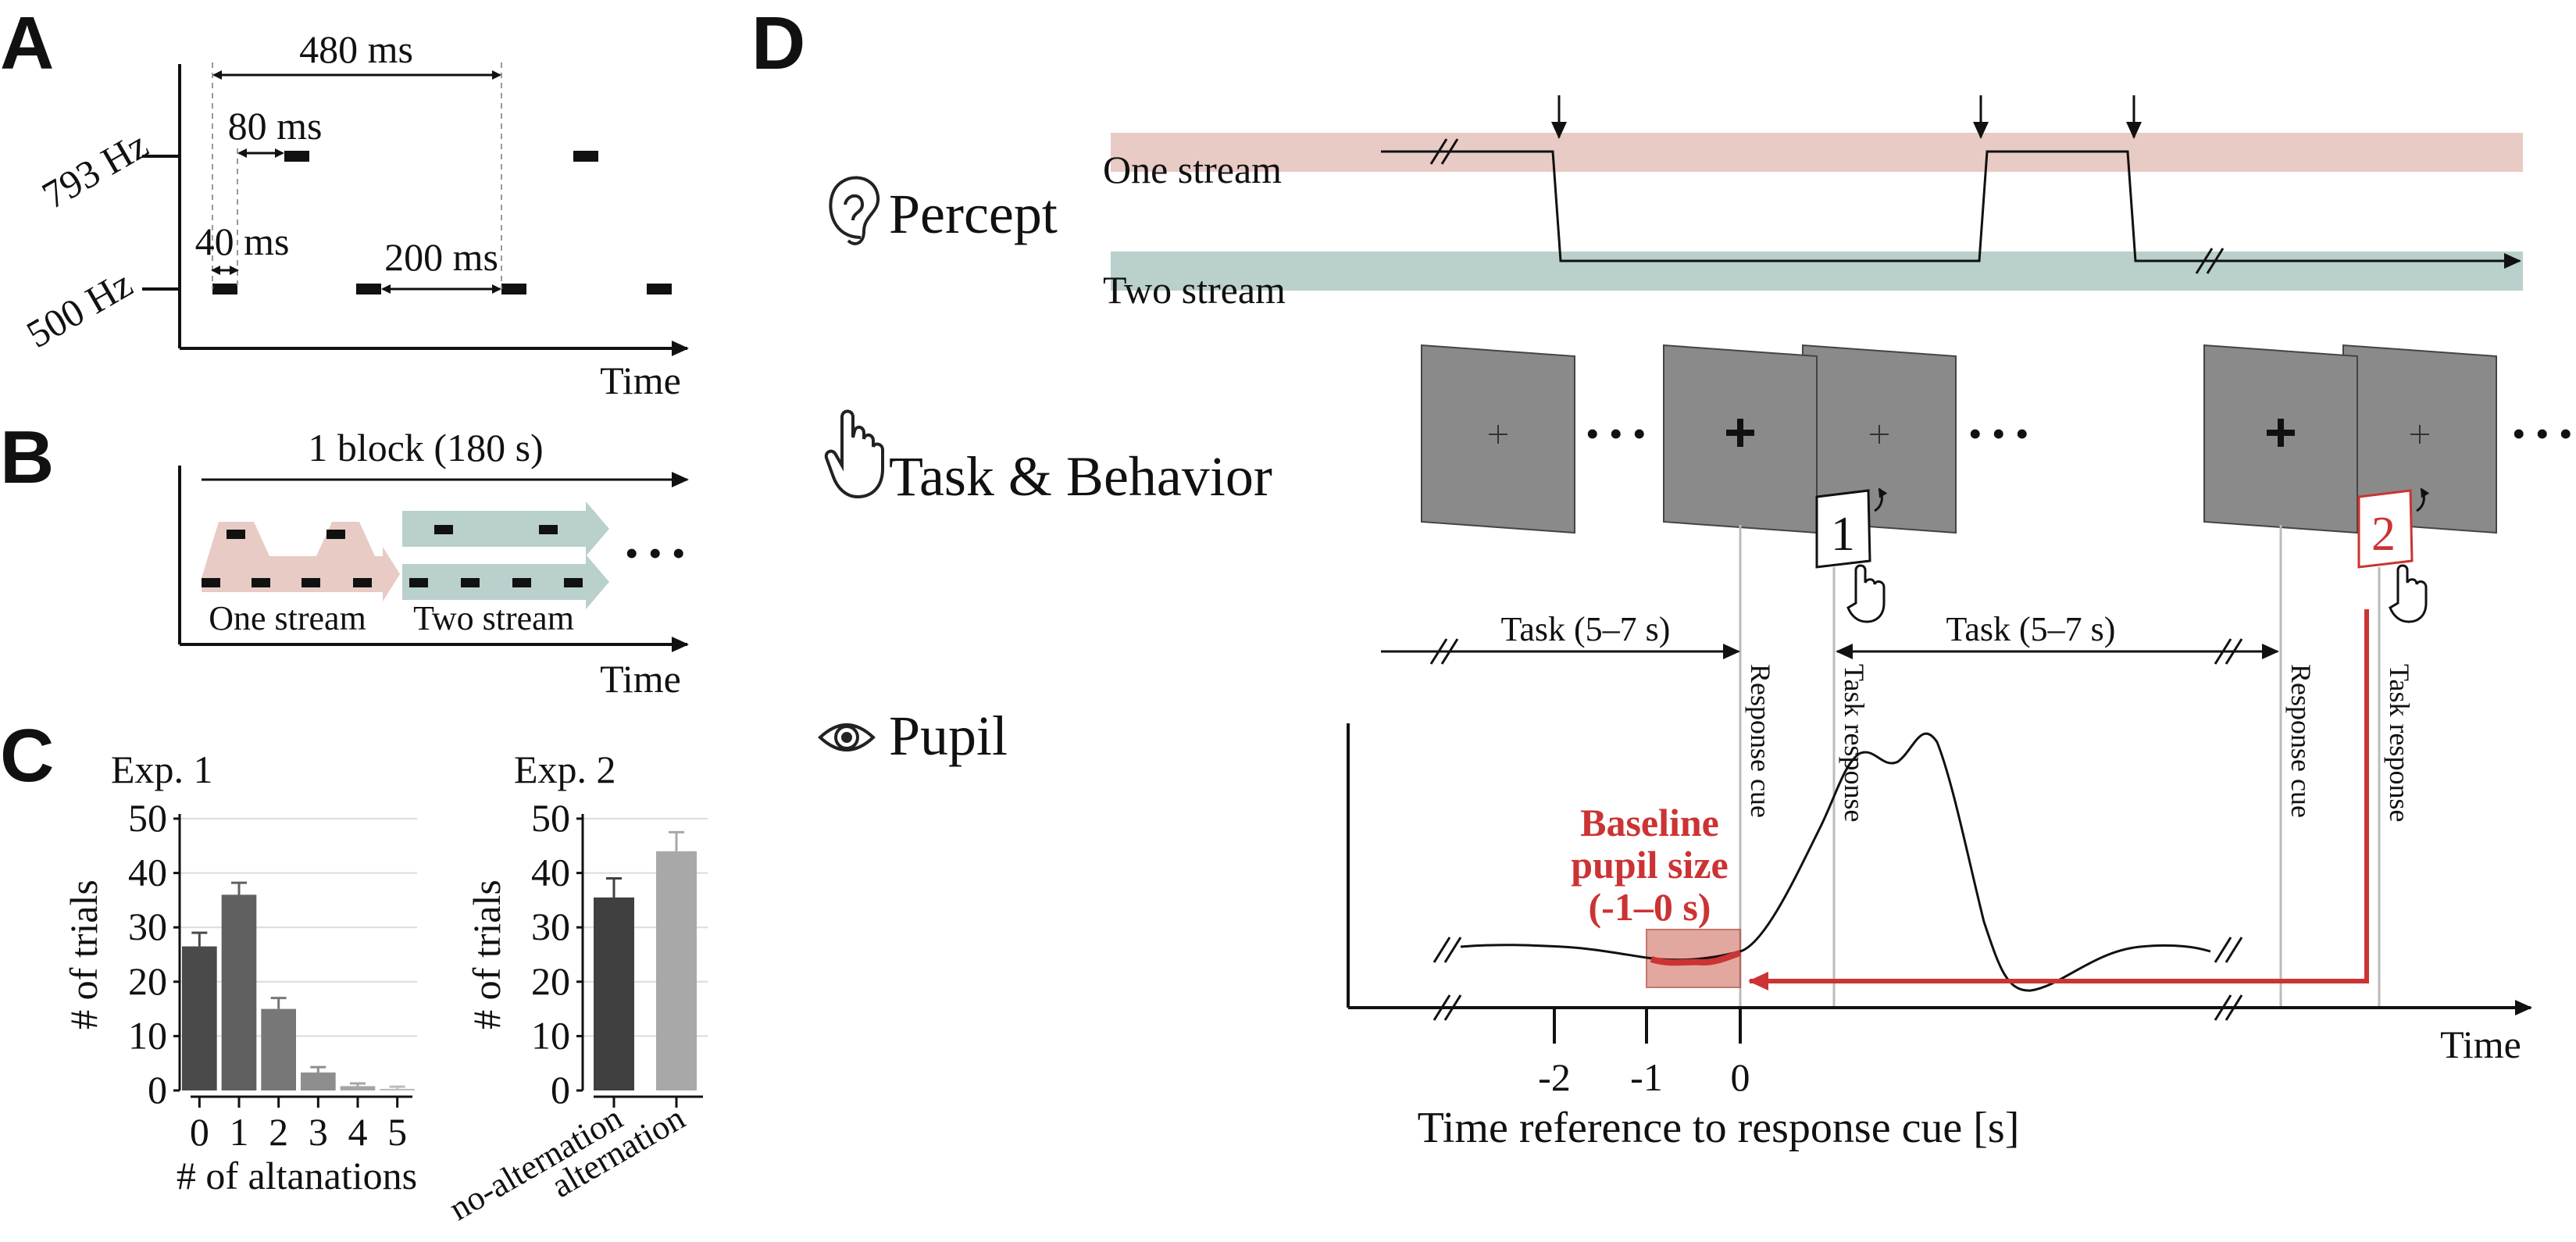 This screenshot has height=1242, width=2576. I want to click on exp2-ytick-label: 30, so click(550, 926).